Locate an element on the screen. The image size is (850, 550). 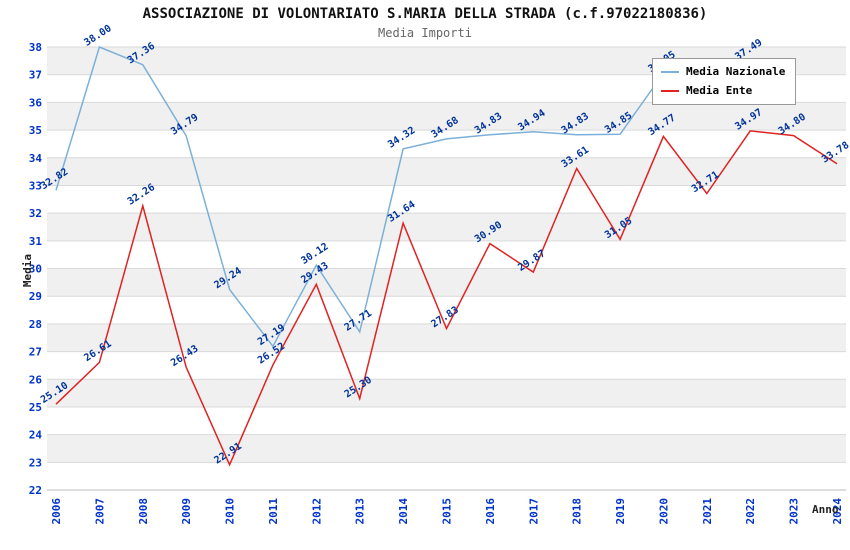
x-tick-label: 2024 is located at coordinates (837, 511).